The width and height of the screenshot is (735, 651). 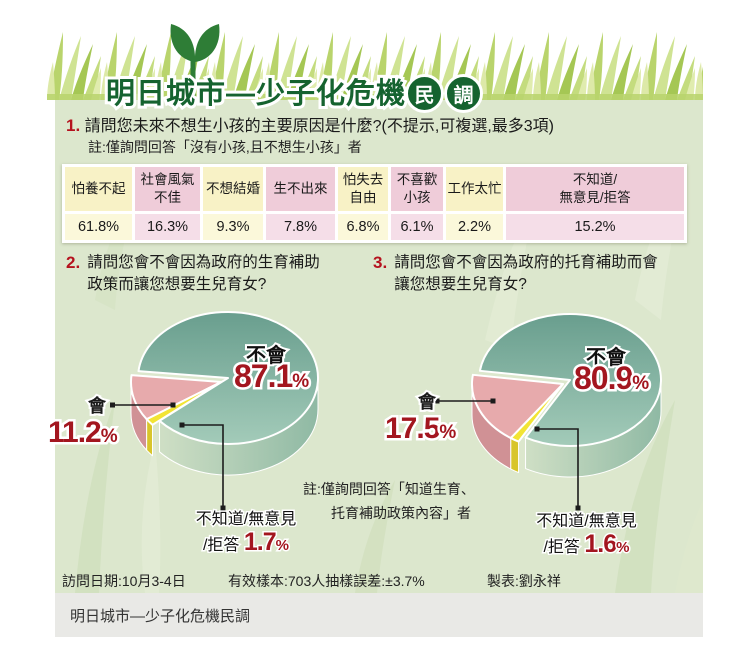 I want to click on question-2-number: 2., so click(x=73, y=262).